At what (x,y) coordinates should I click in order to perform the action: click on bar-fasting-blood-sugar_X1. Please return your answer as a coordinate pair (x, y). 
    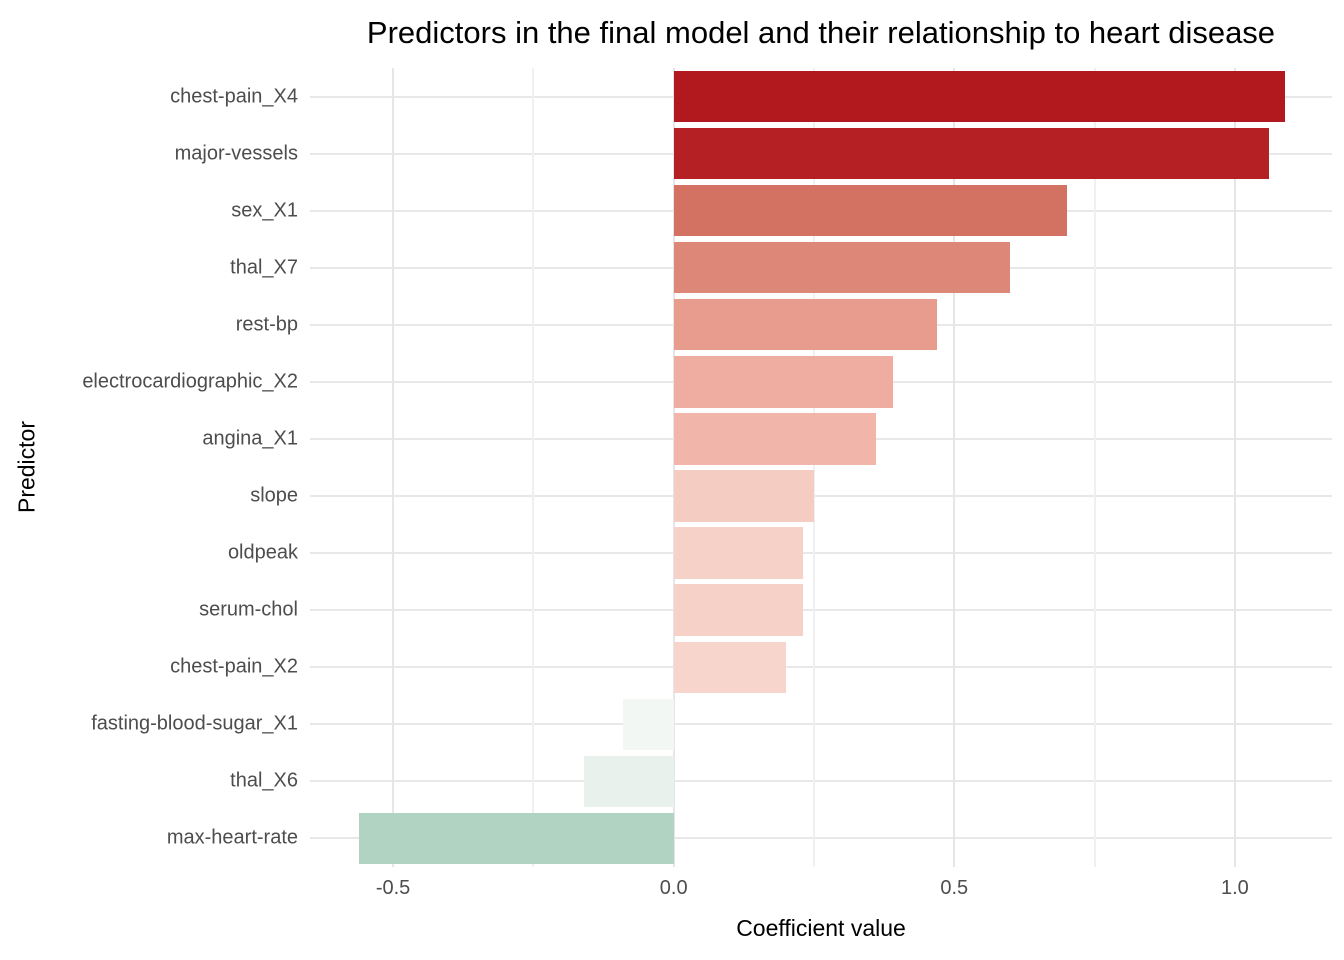
    Looking at the image, I should click on (648, 724).